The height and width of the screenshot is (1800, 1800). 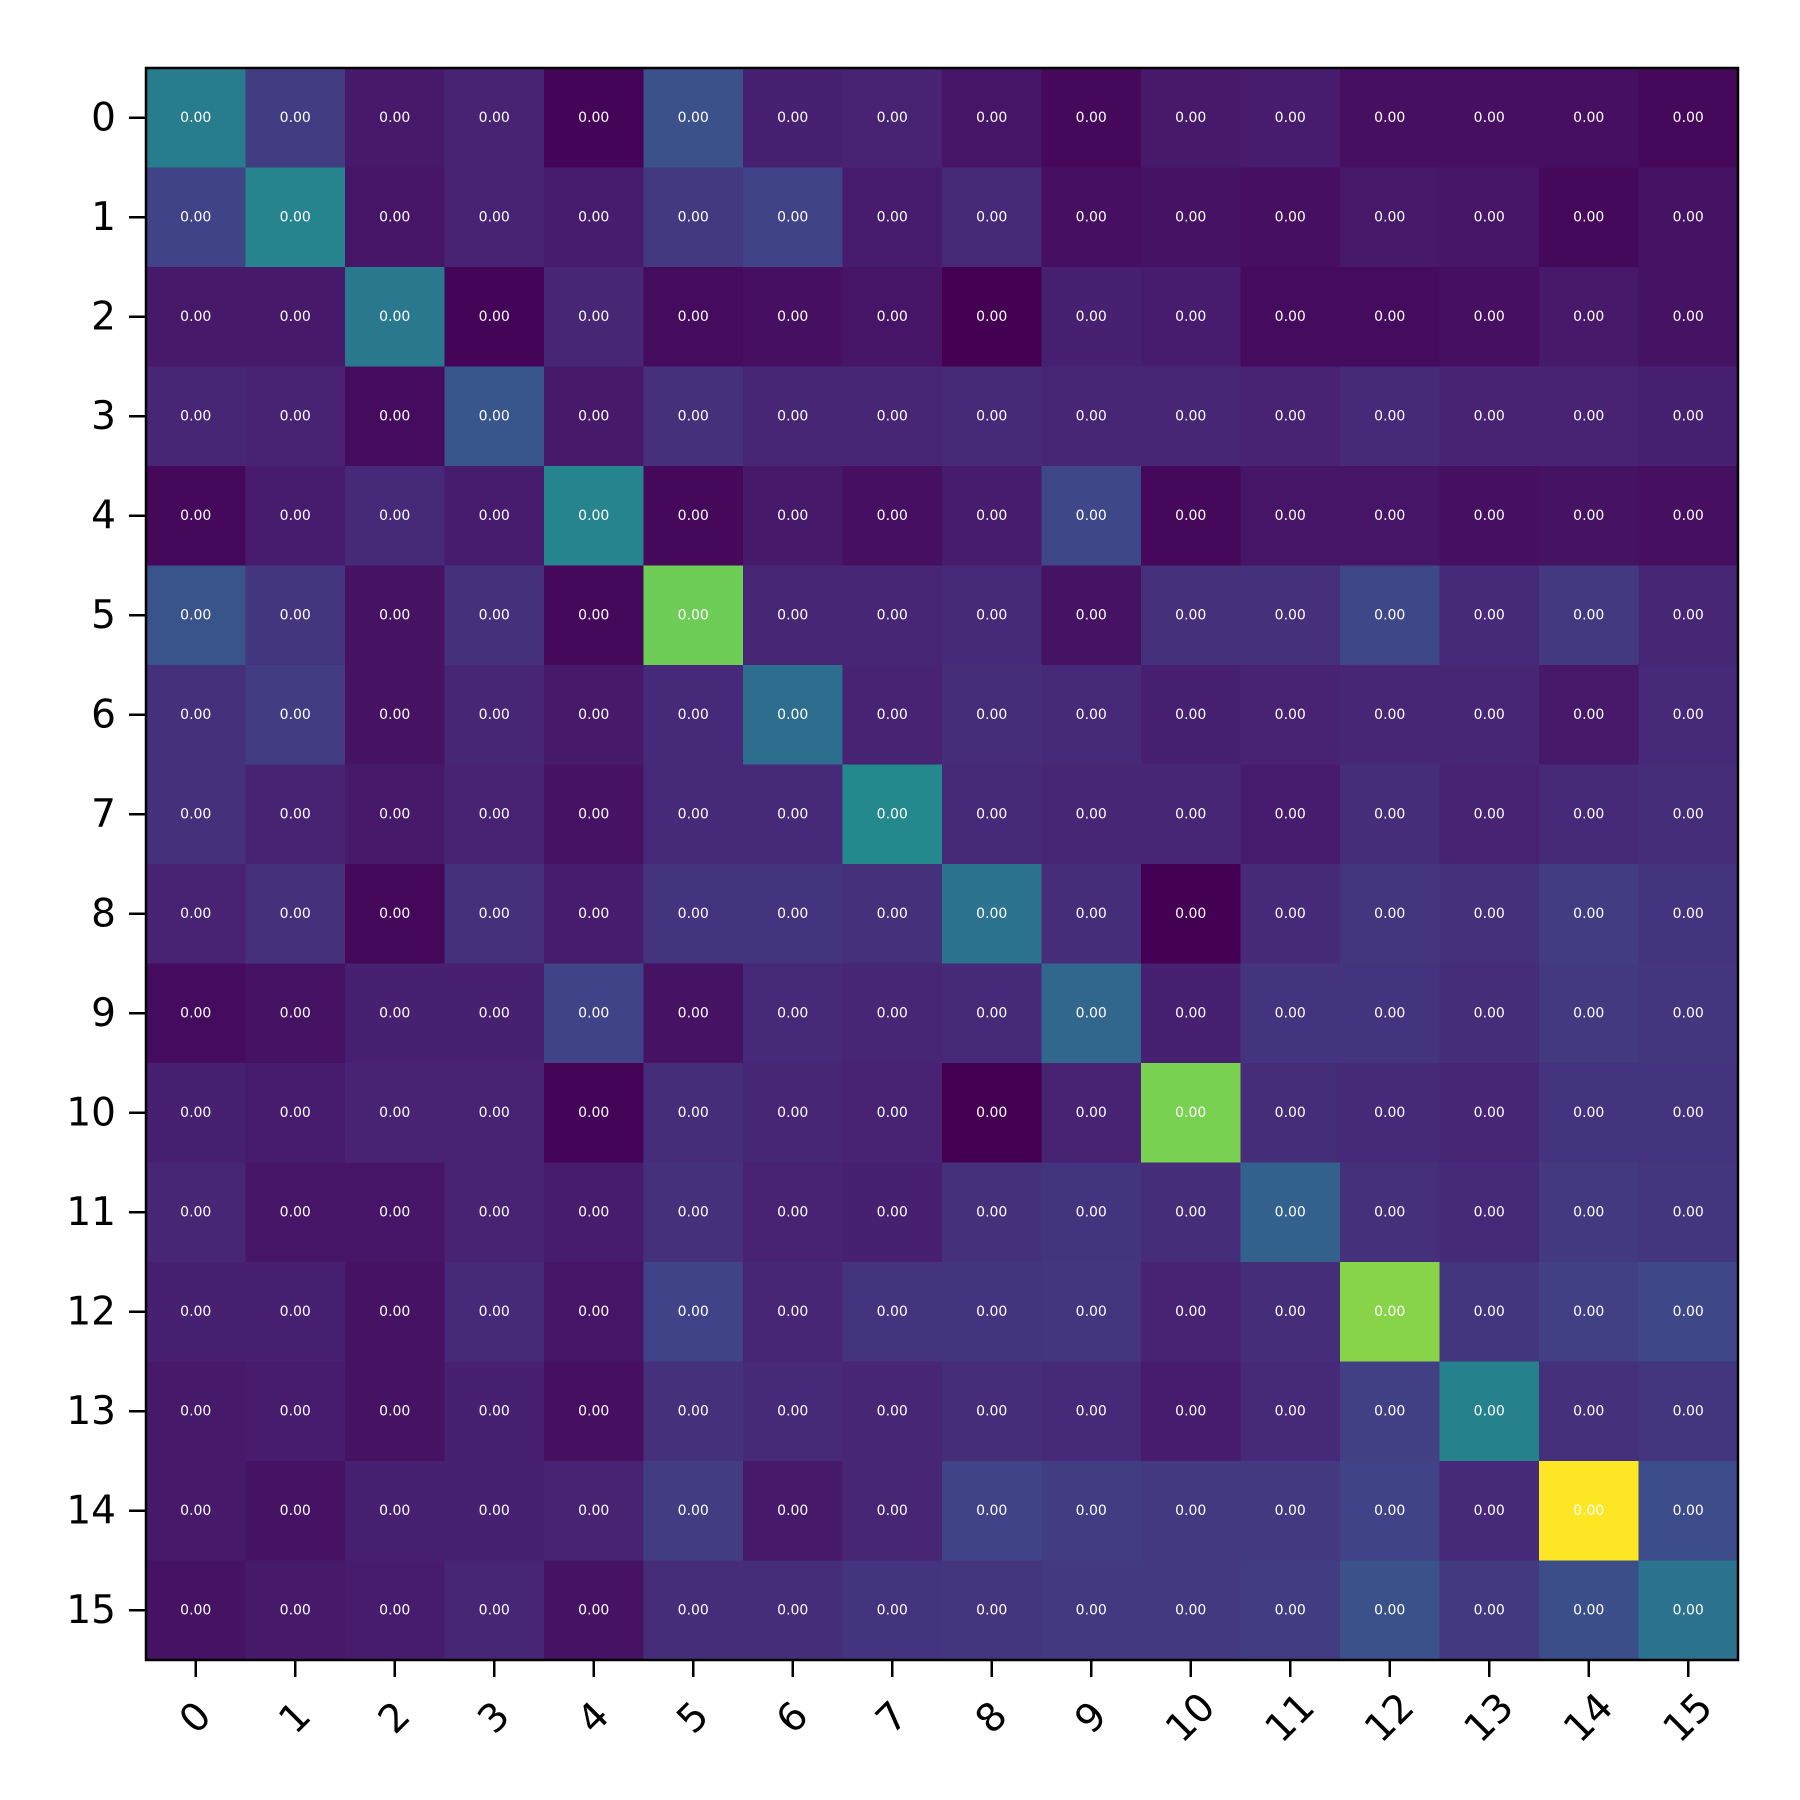 I want to click on x-tick-label: 2, so click(x=394, y=1717).